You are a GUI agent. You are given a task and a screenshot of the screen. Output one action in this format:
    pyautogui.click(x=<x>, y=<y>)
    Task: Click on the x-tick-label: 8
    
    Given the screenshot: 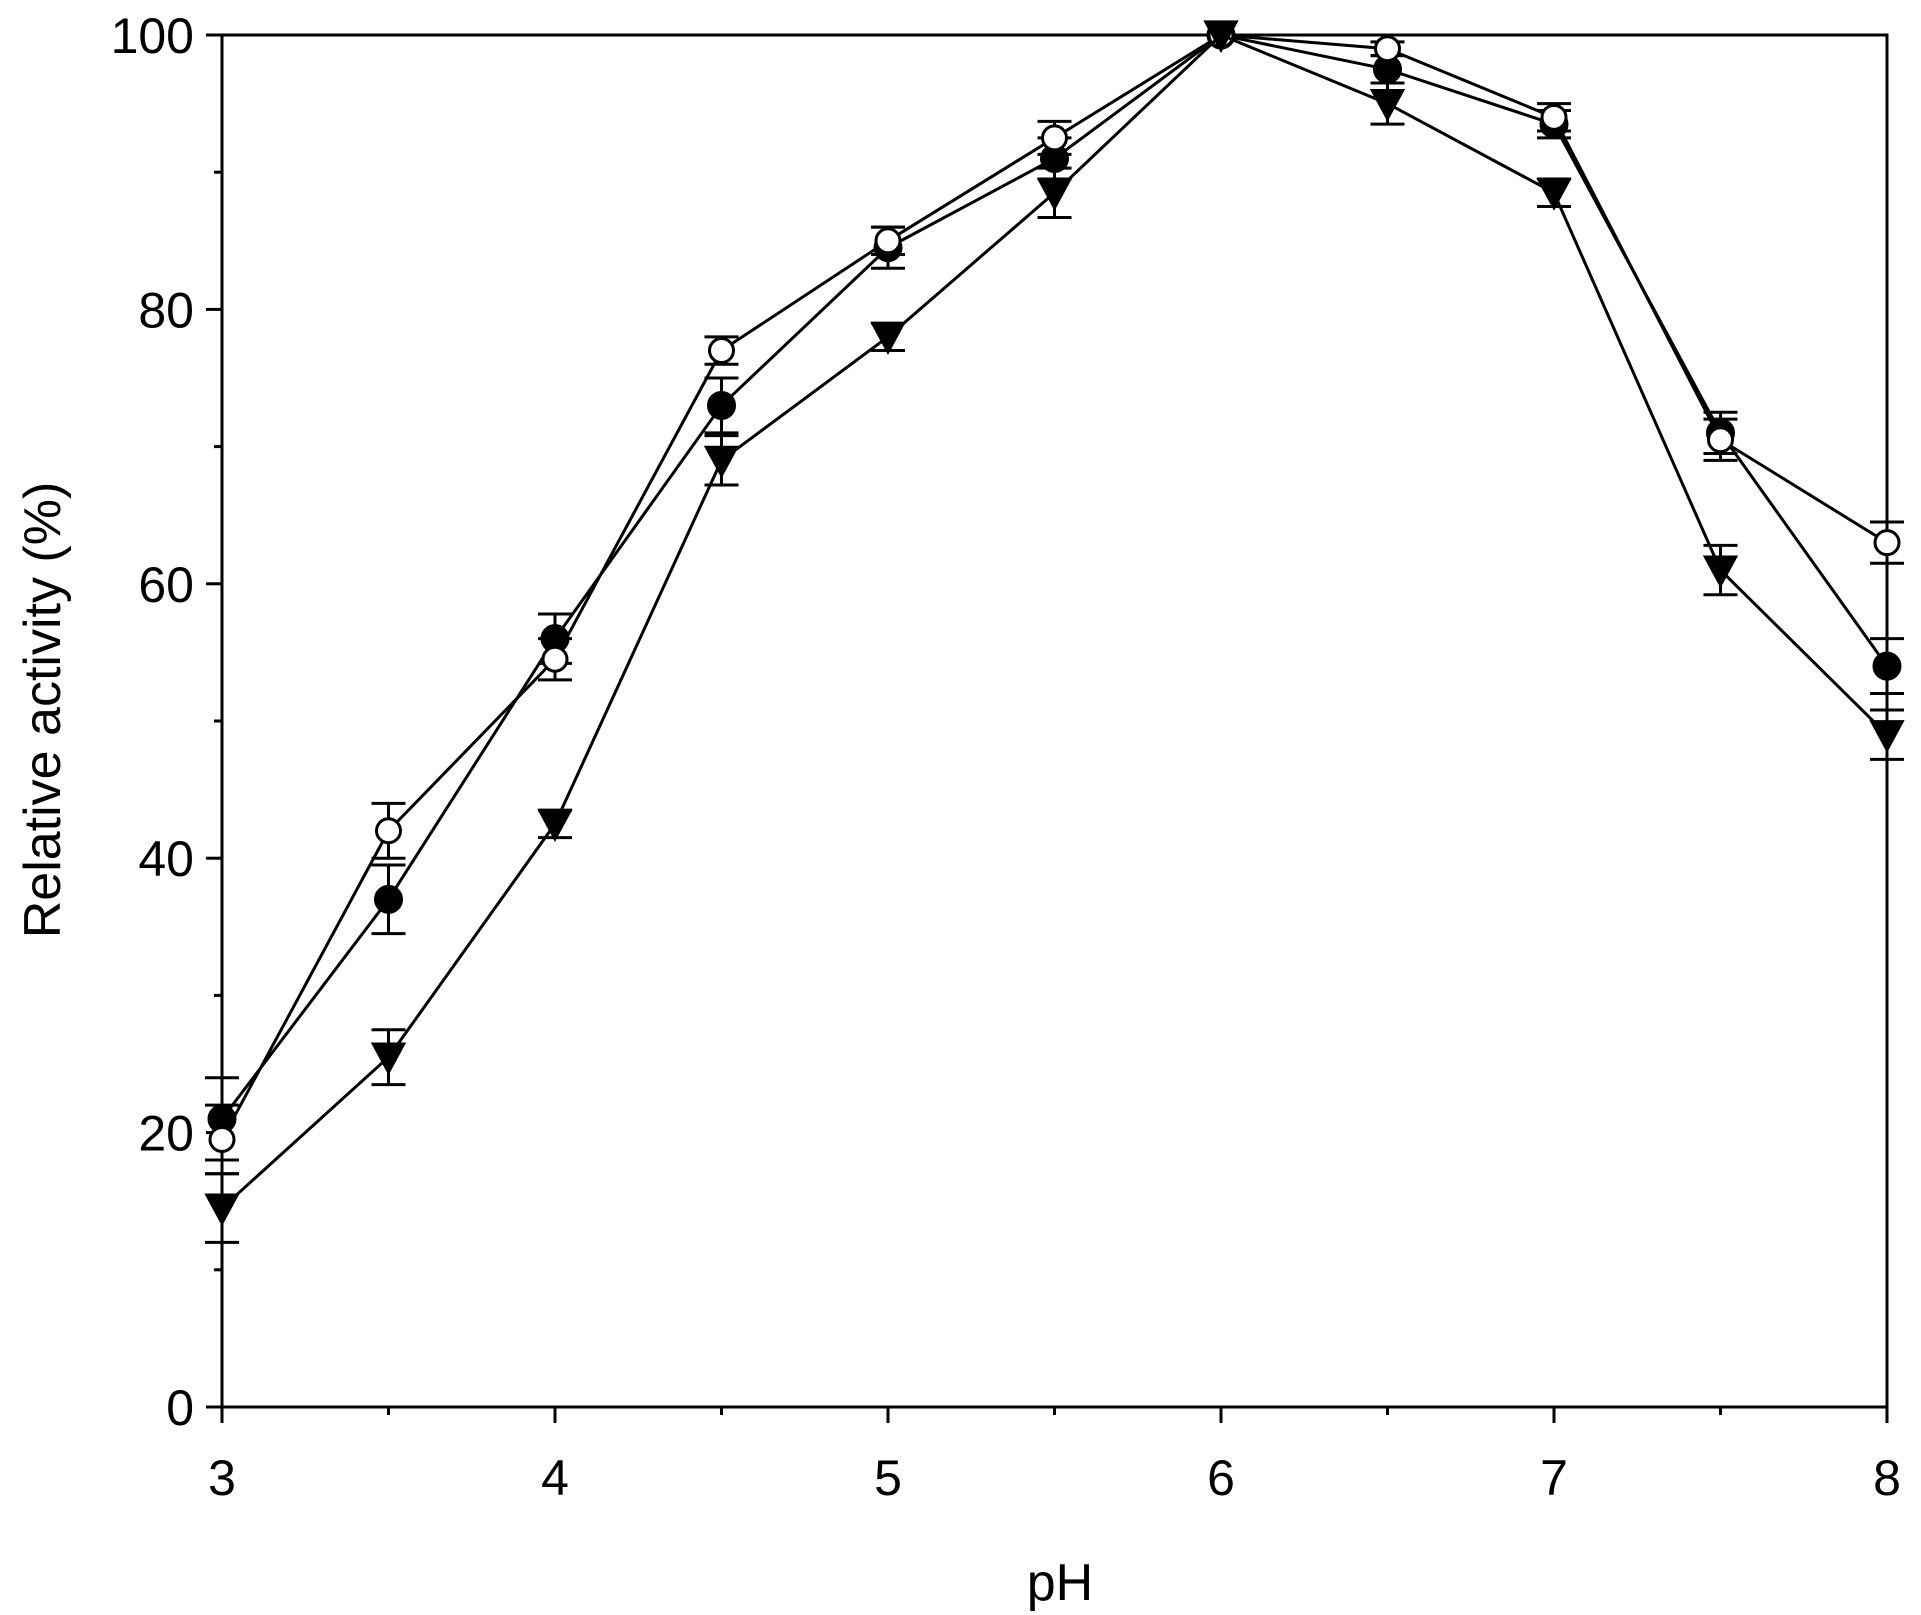 What is the action you would take?
    pyautogui.click(x=1887, y=1478)
    